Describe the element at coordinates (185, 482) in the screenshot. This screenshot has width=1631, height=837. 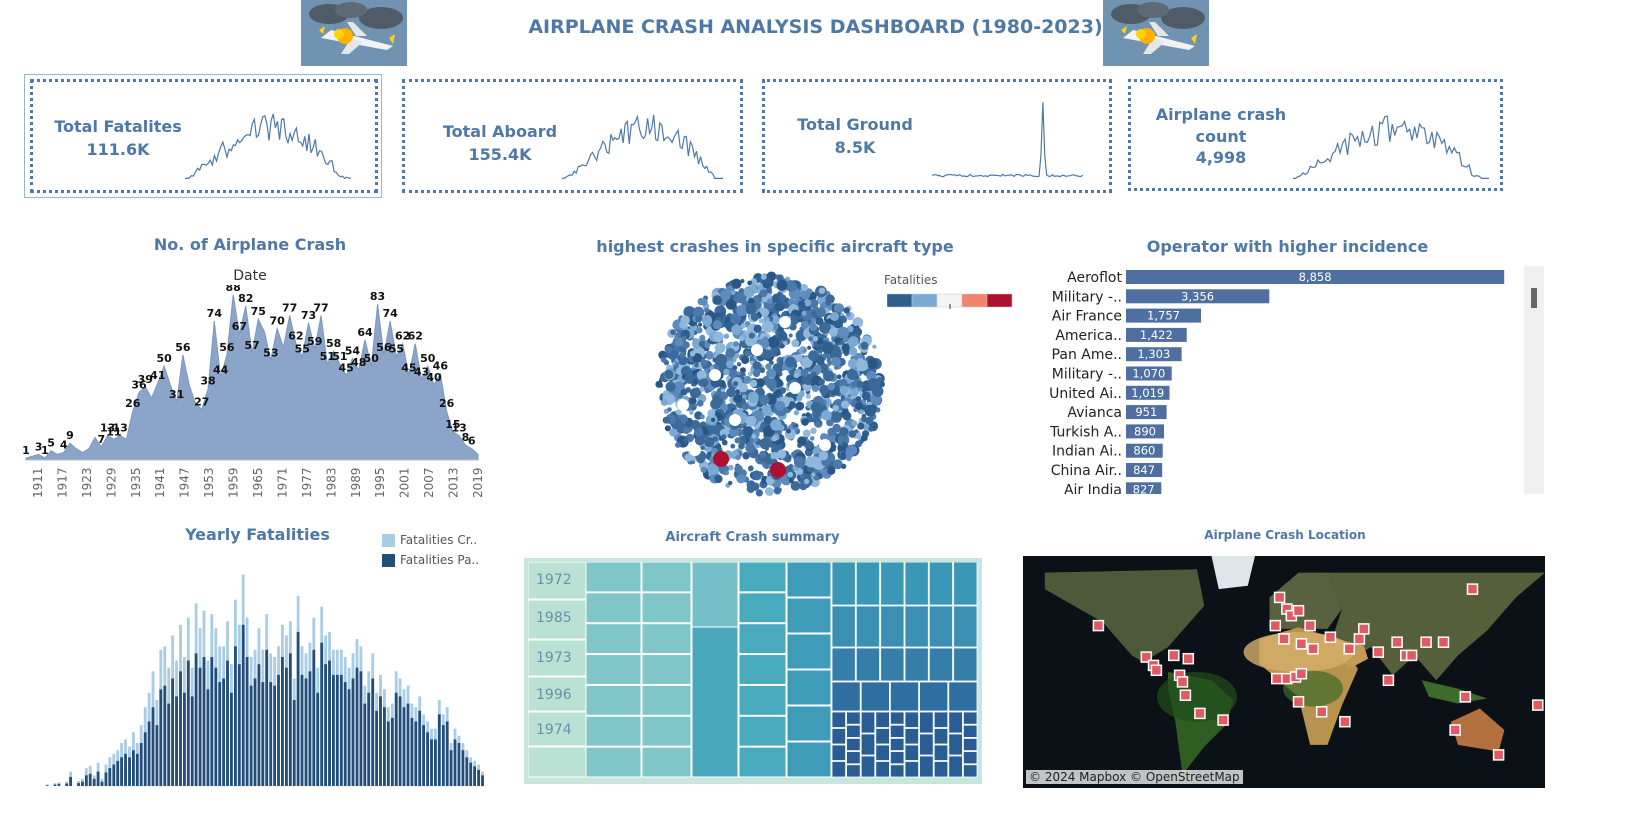
I see `x-tick-label: 1947` at that location.